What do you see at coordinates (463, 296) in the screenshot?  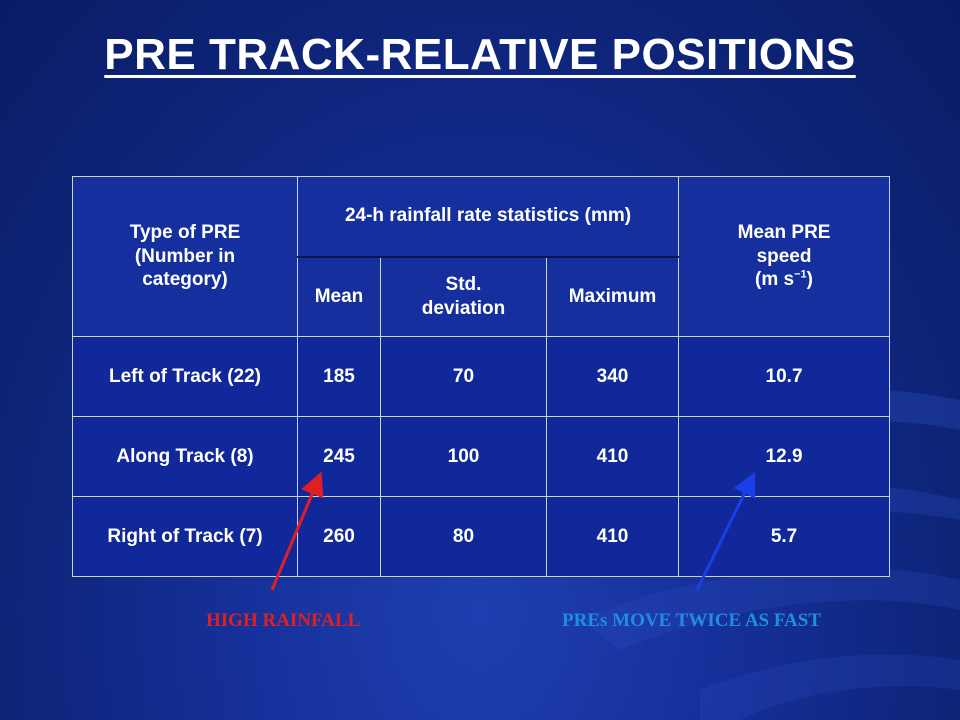 I see `subheader-std-deviation: Std. deviation` at bounding box center [463, 296].